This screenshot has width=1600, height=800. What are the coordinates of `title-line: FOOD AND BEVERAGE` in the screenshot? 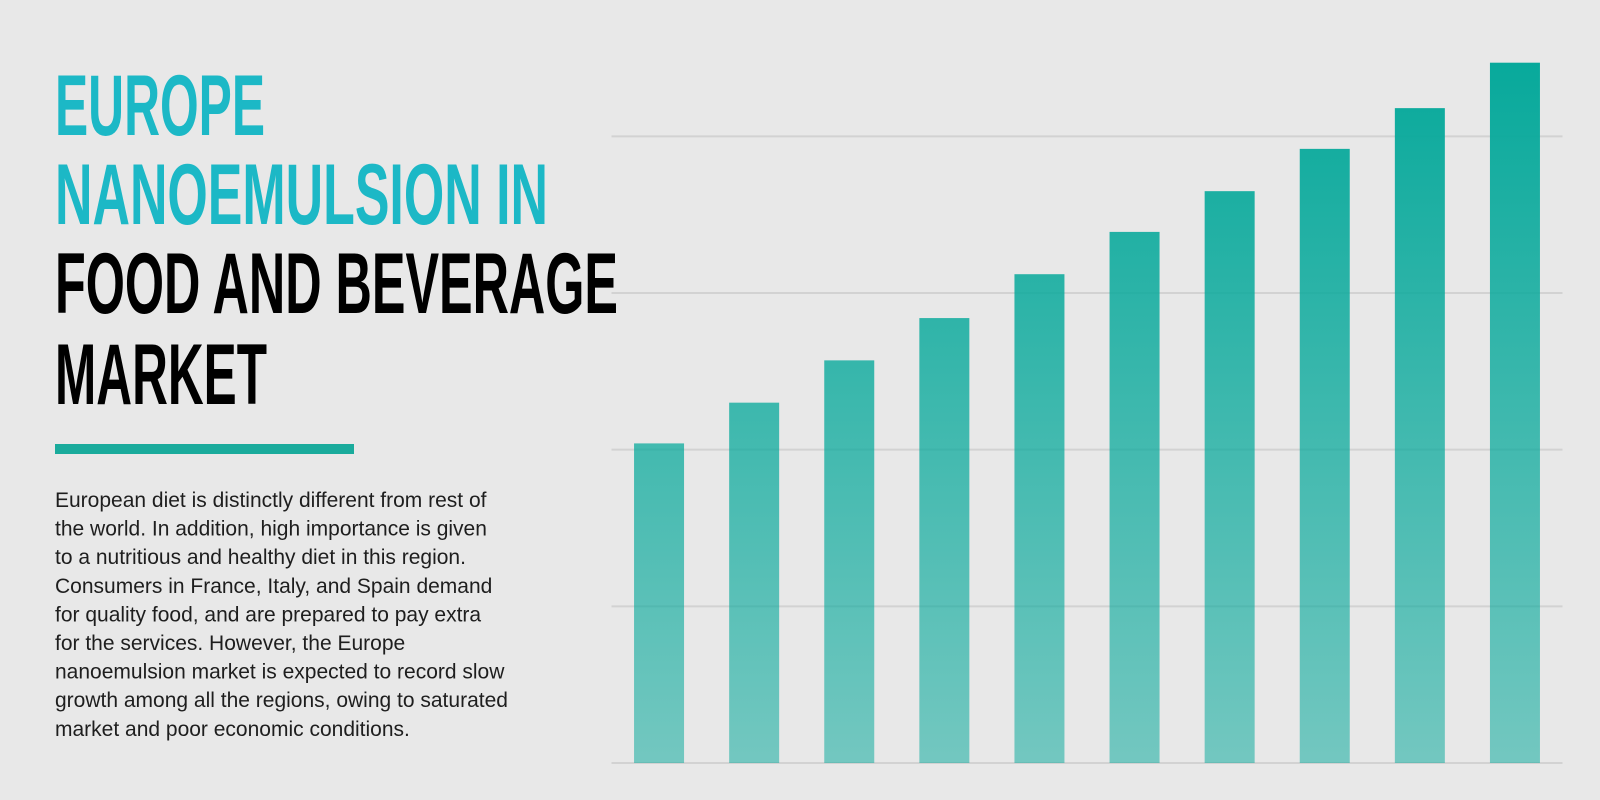 It's located at (336, 284).